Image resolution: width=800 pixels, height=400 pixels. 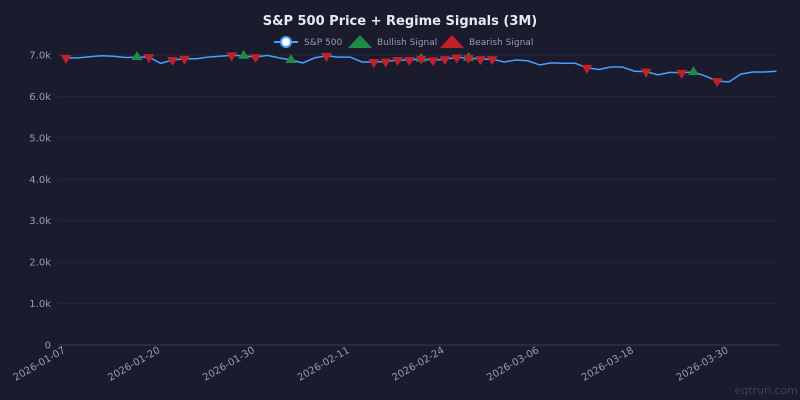 I want to click on y-tick-label: 6.0k, so click(x=40, y=97).